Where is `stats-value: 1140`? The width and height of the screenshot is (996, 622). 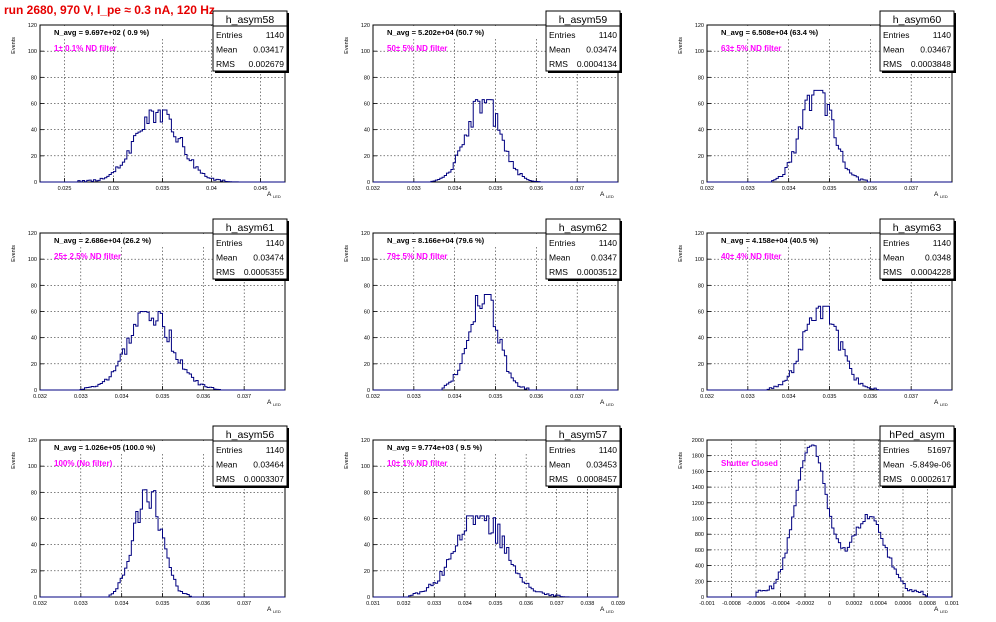
stats-value: 1140 is located at coordinates (608, 243).